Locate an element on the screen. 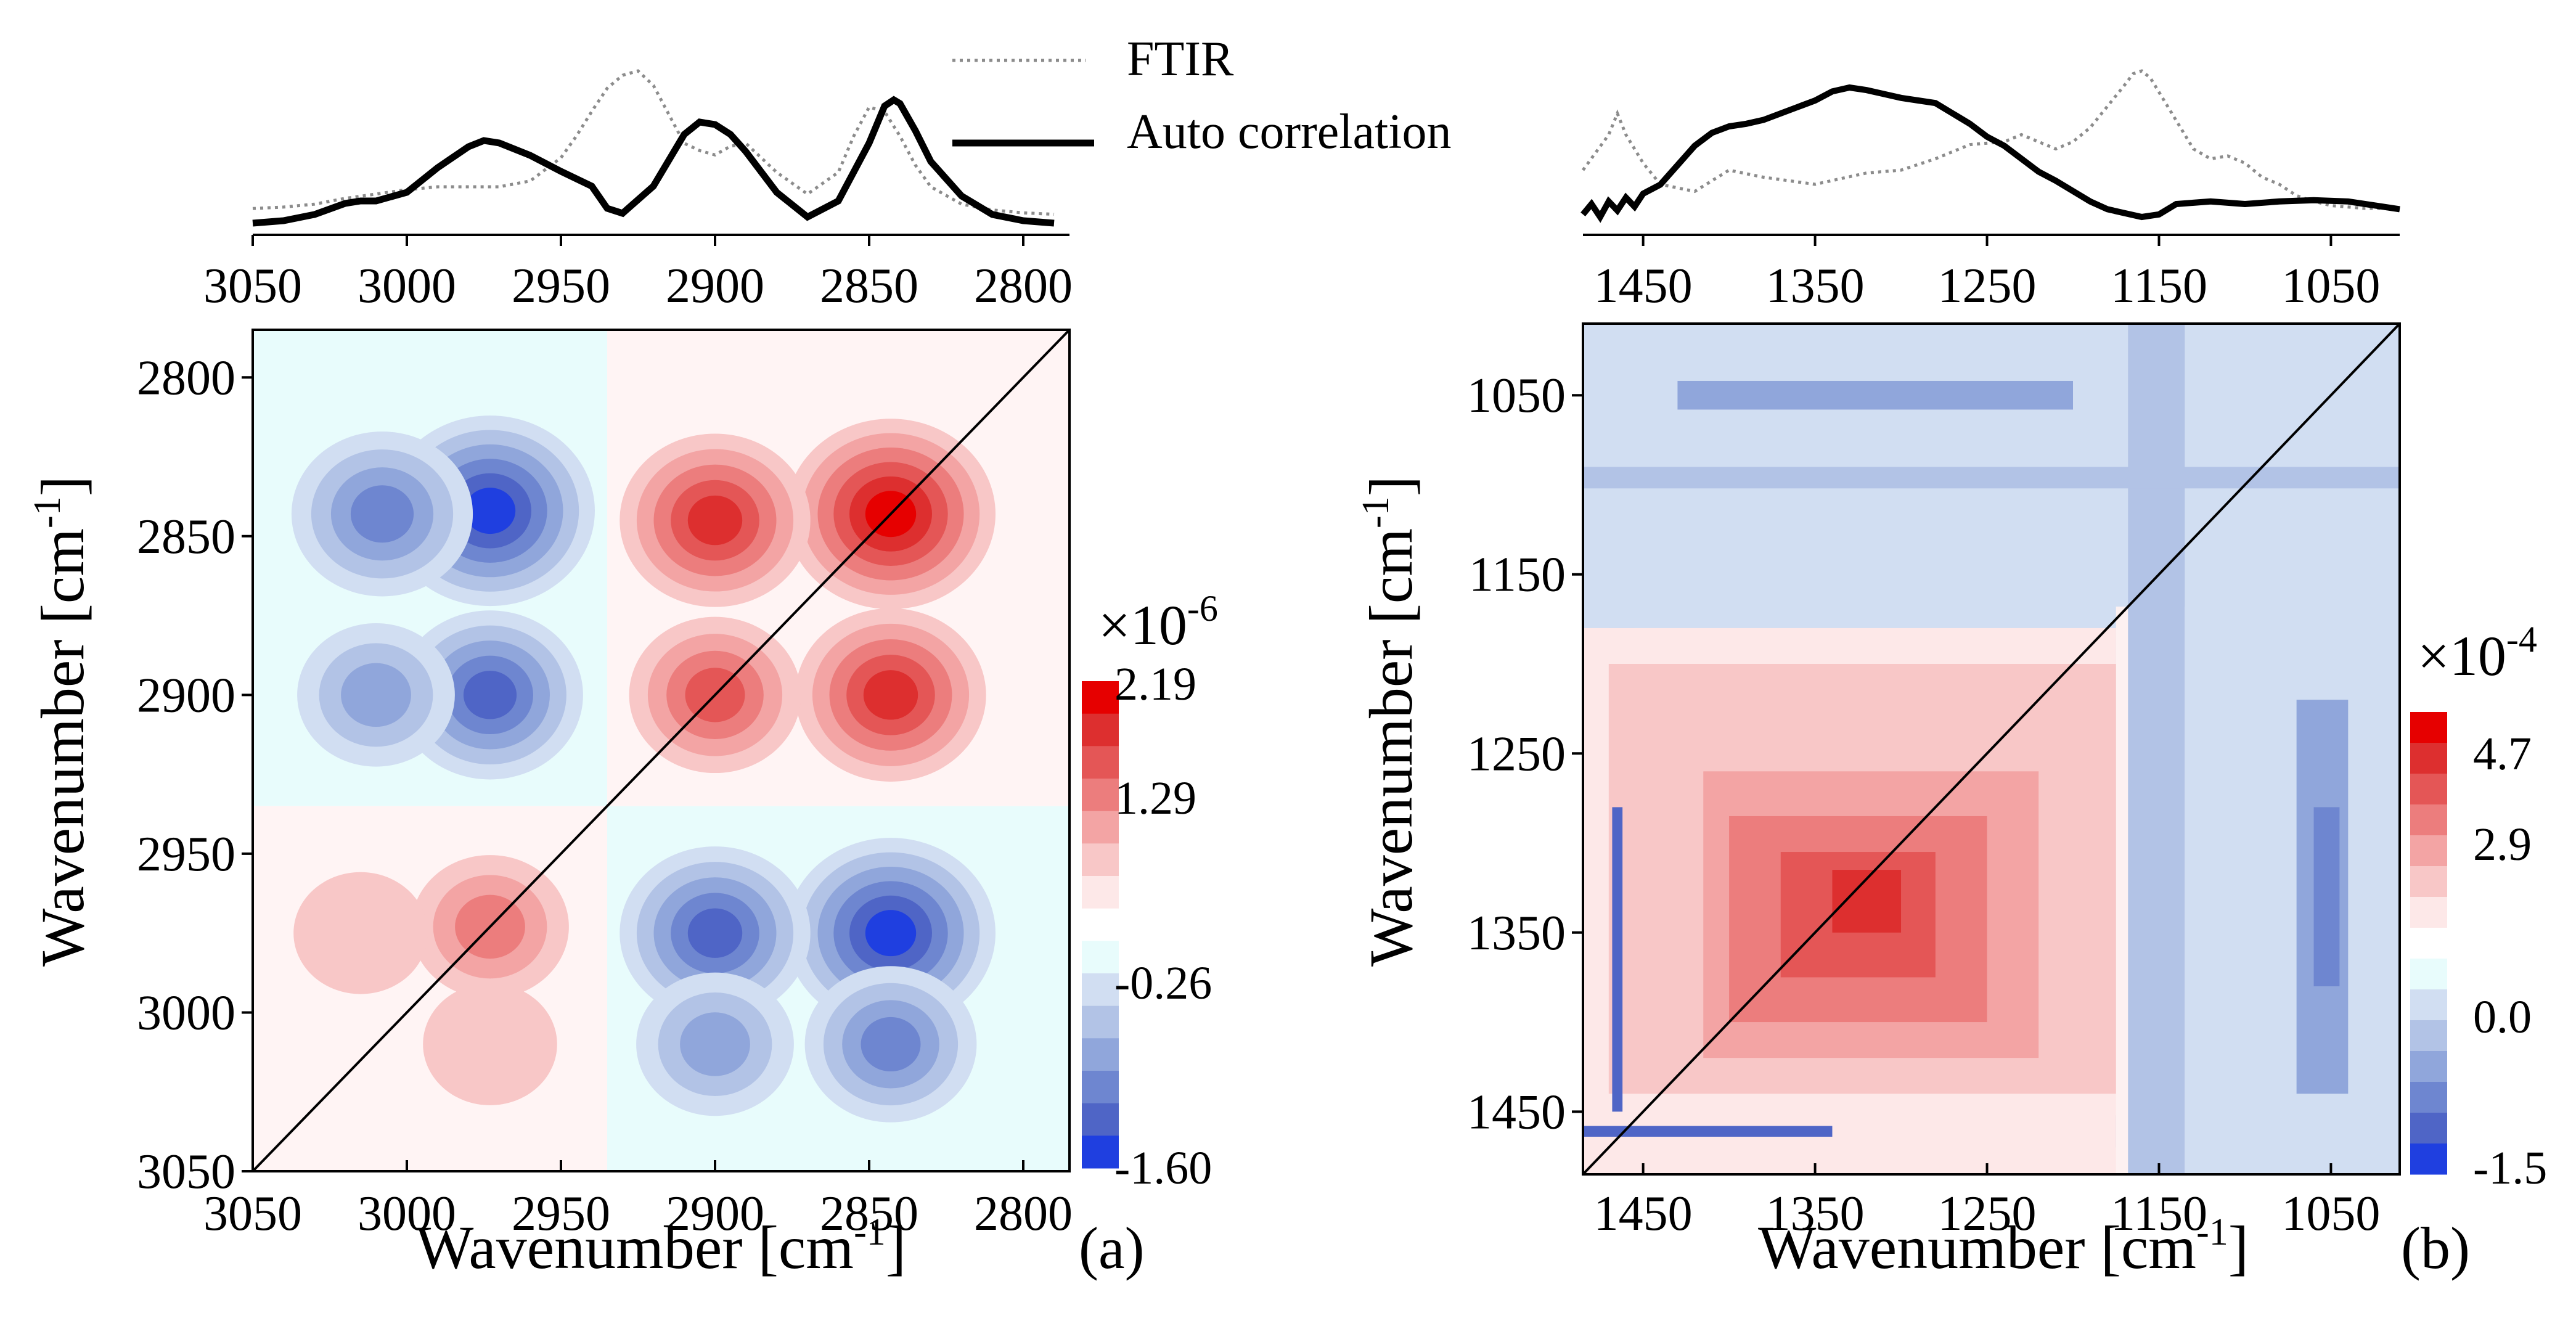  panel-a-contour-peak14-level2 is located at coordinates (715, 1044).